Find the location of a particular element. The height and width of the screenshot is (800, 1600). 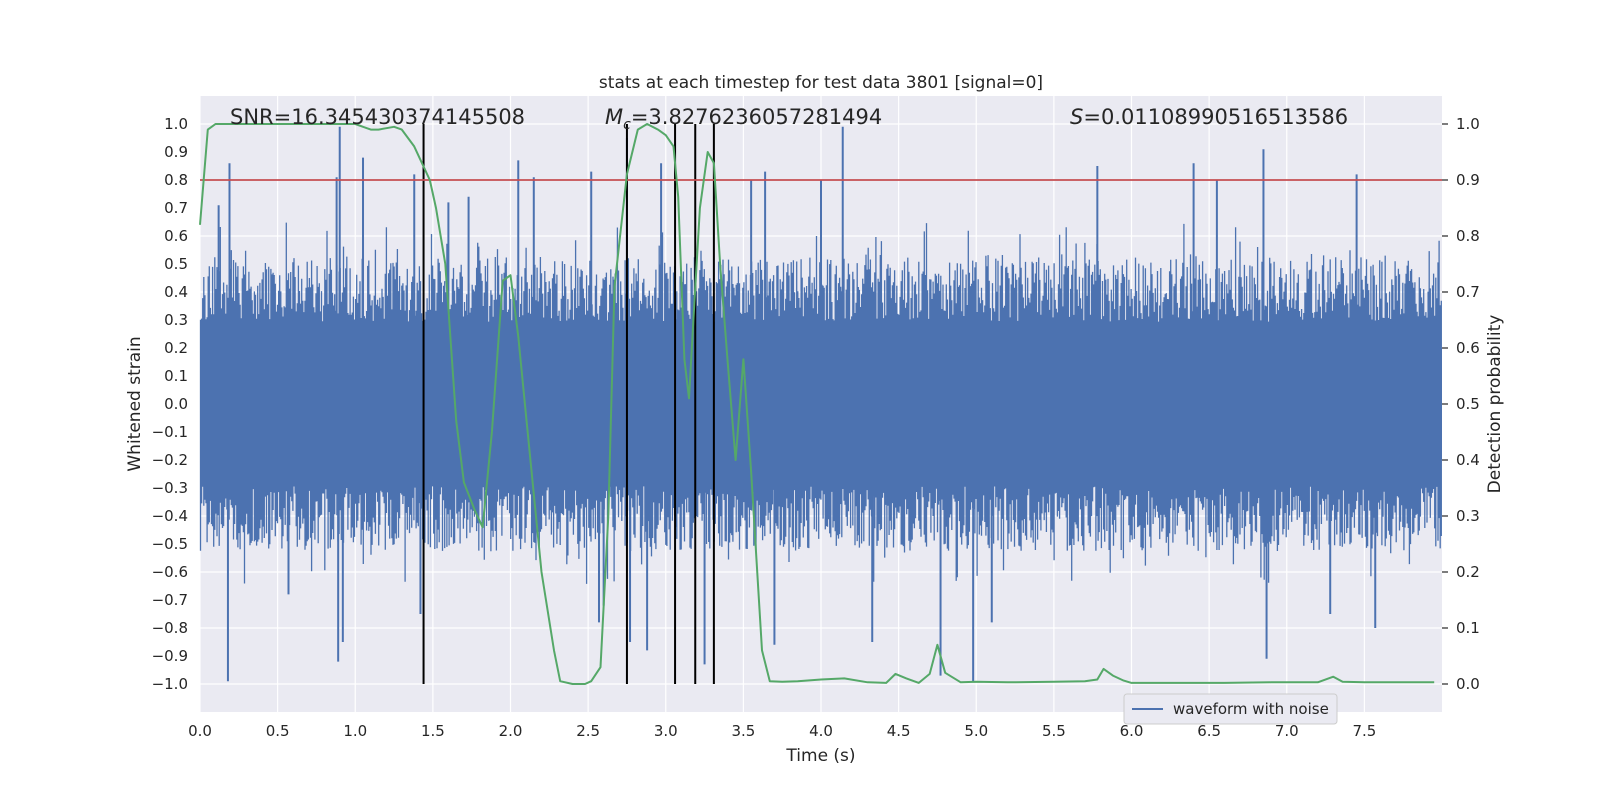

y-left-tick-label: 0.8 is located at coordinates (176, 180).